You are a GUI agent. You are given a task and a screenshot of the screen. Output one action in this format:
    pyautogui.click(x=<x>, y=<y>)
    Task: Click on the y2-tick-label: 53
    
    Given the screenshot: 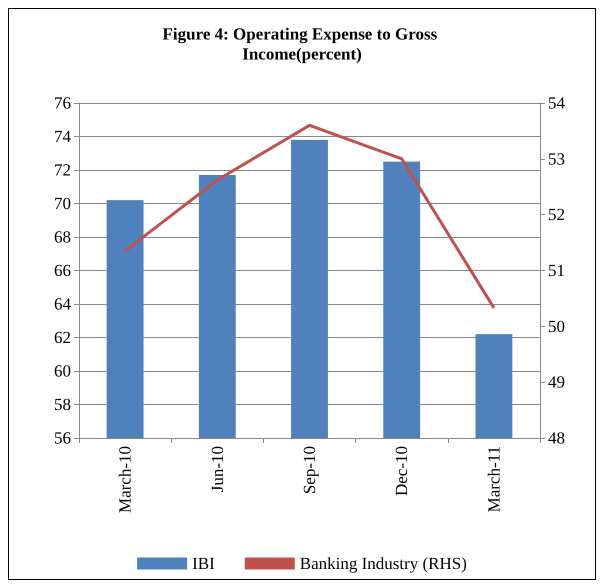 What is the action you would take?
    pyautogui.click(x=556, y=158)
    